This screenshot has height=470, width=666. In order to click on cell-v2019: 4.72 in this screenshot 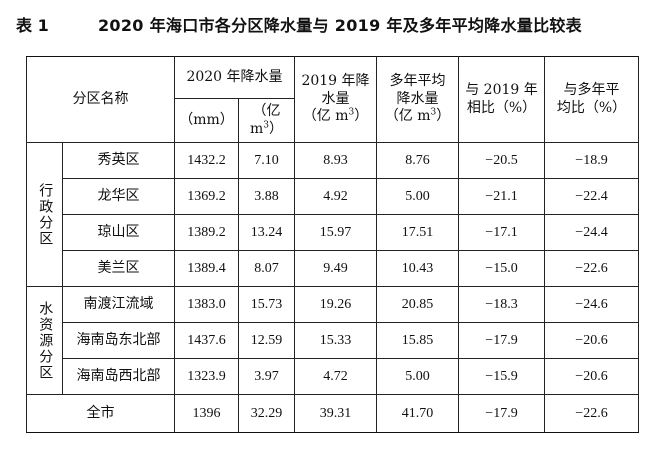, I will do `click(335, 376)`.